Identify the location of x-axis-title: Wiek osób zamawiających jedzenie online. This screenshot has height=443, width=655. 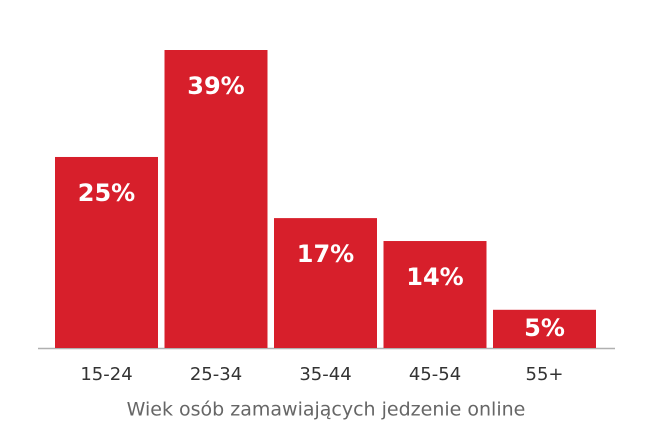
(326, 410).